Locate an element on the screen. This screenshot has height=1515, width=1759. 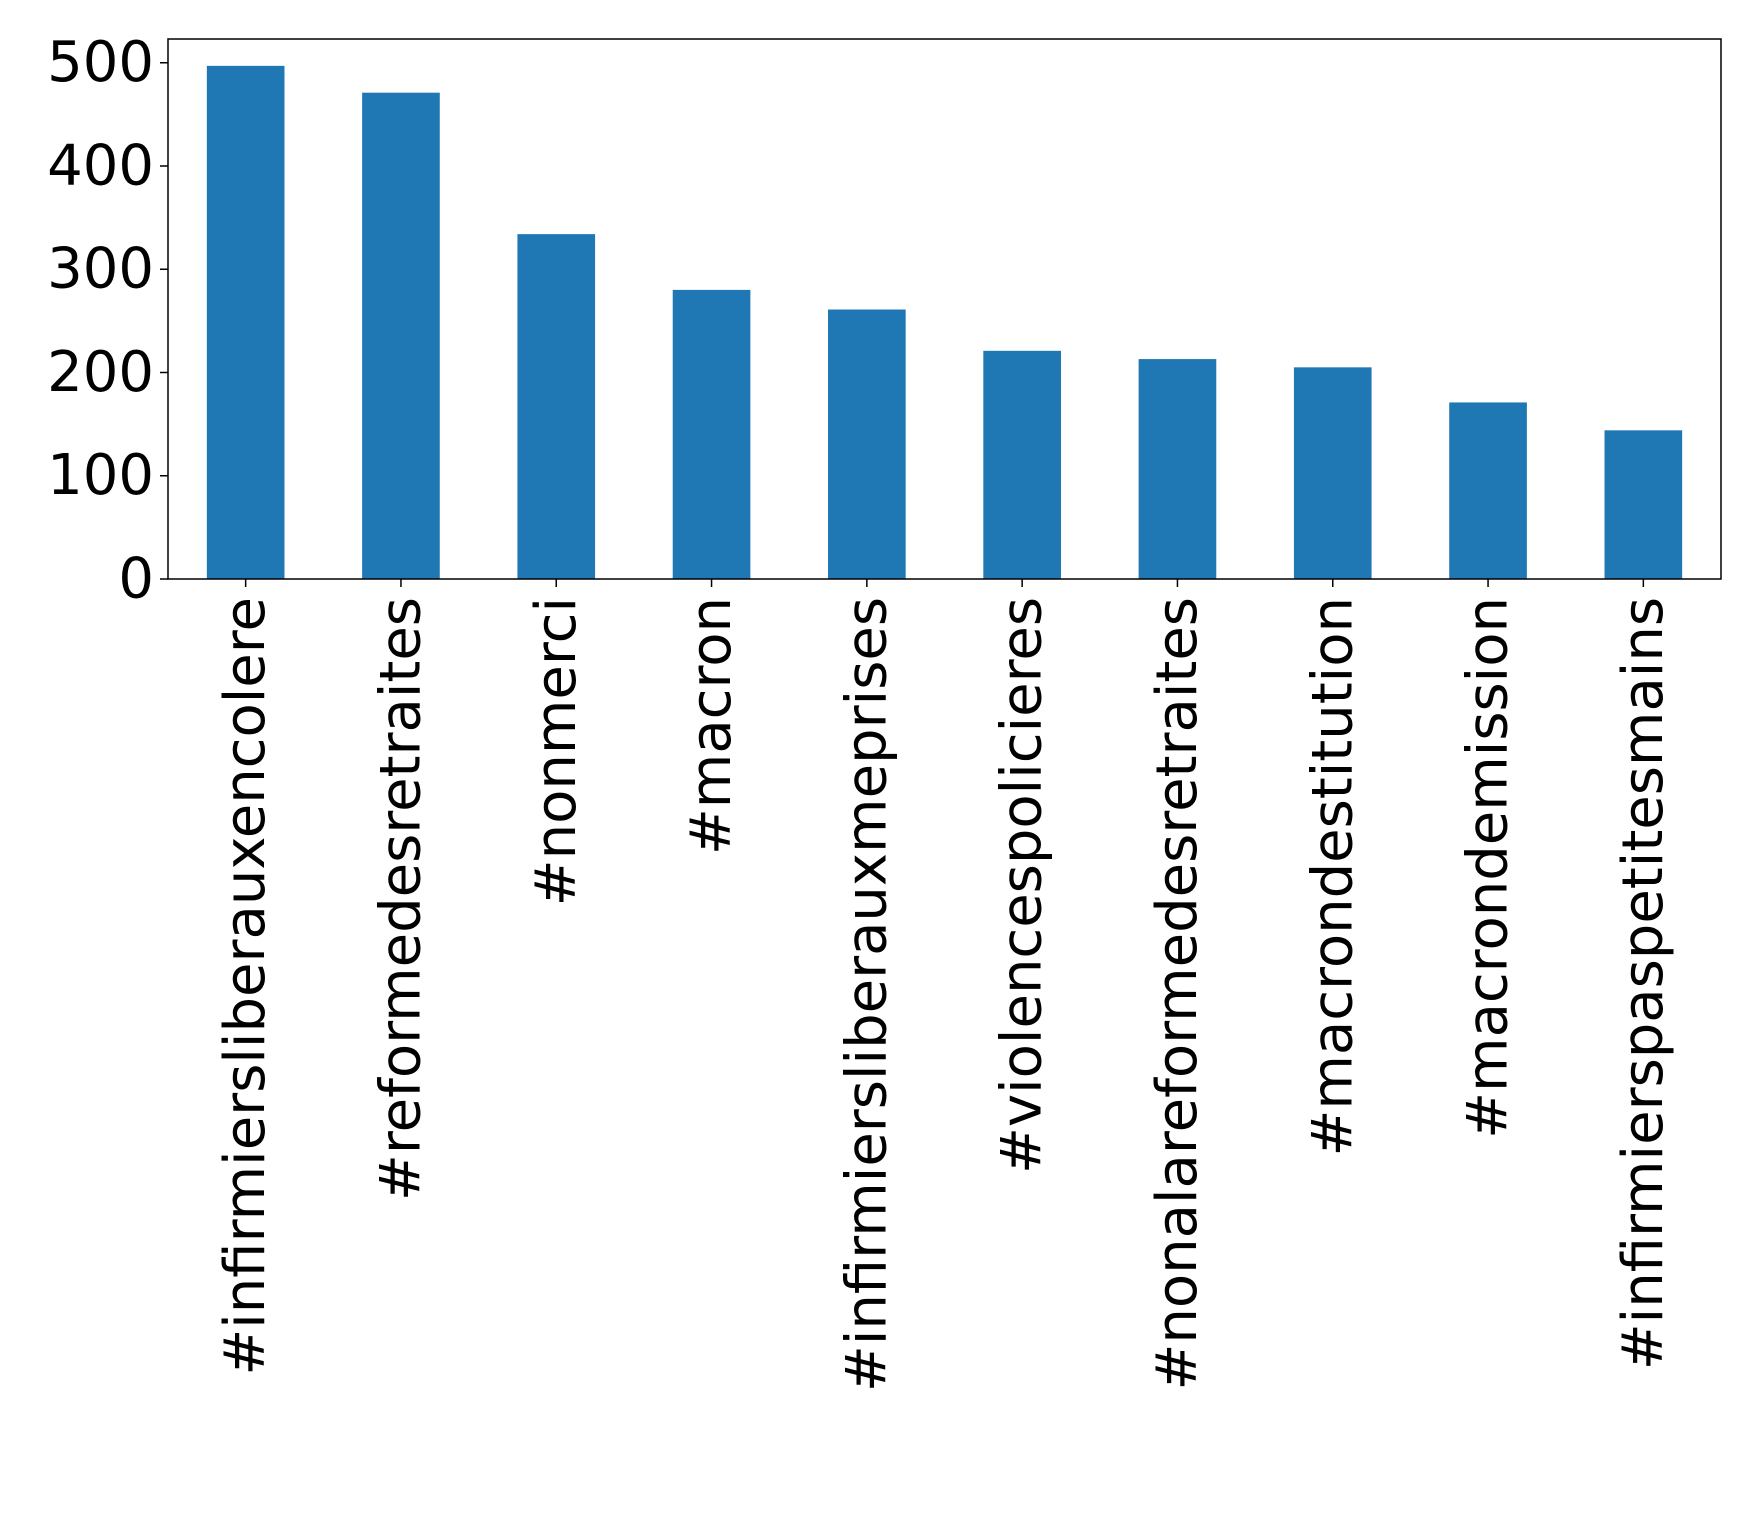
x-tick-label-1: #reformedesretraites is located at coordinates (400, 899).